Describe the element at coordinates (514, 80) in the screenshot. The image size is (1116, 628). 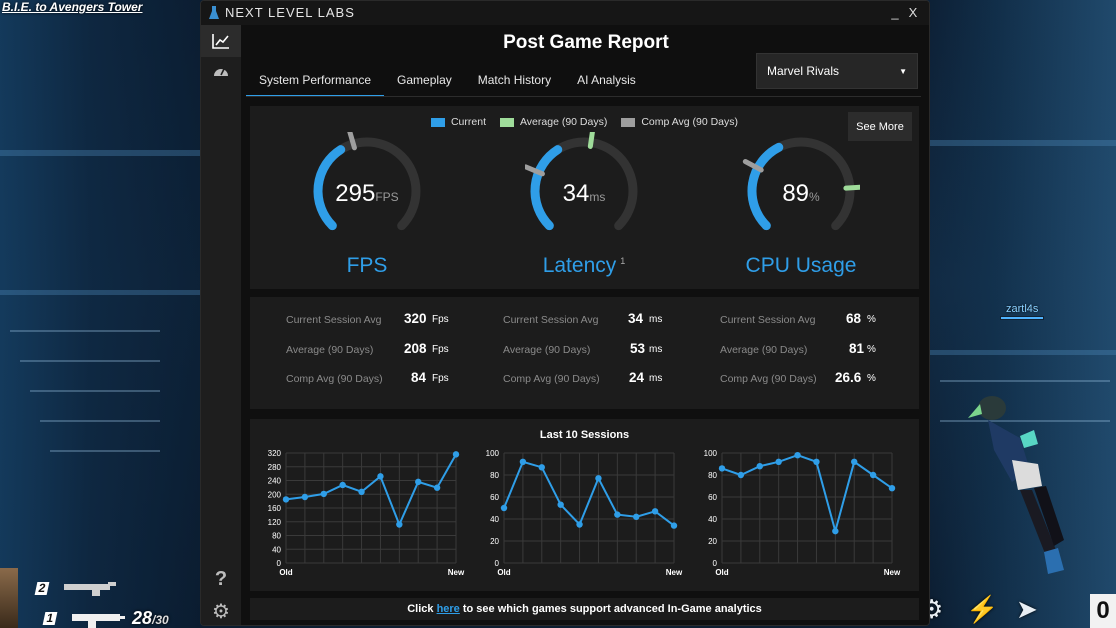
I see `tab-match-history: Match History` at that location.